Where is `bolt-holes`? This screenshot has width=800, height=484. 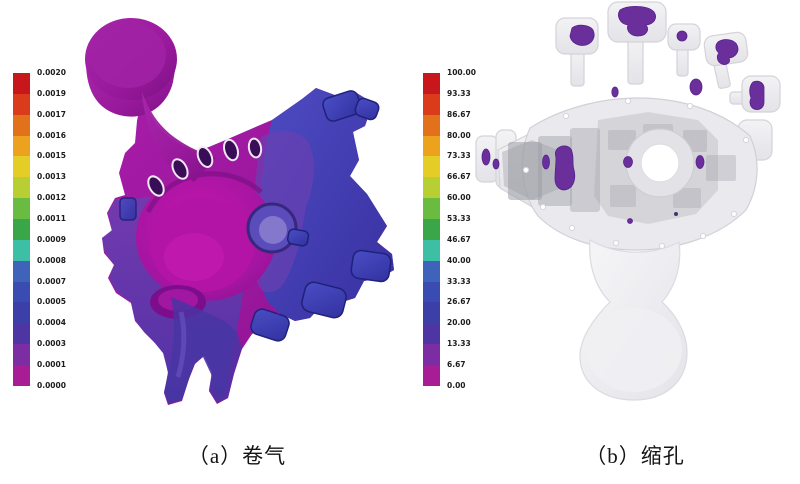 bolt-holes is located at coordinates (205, 167).